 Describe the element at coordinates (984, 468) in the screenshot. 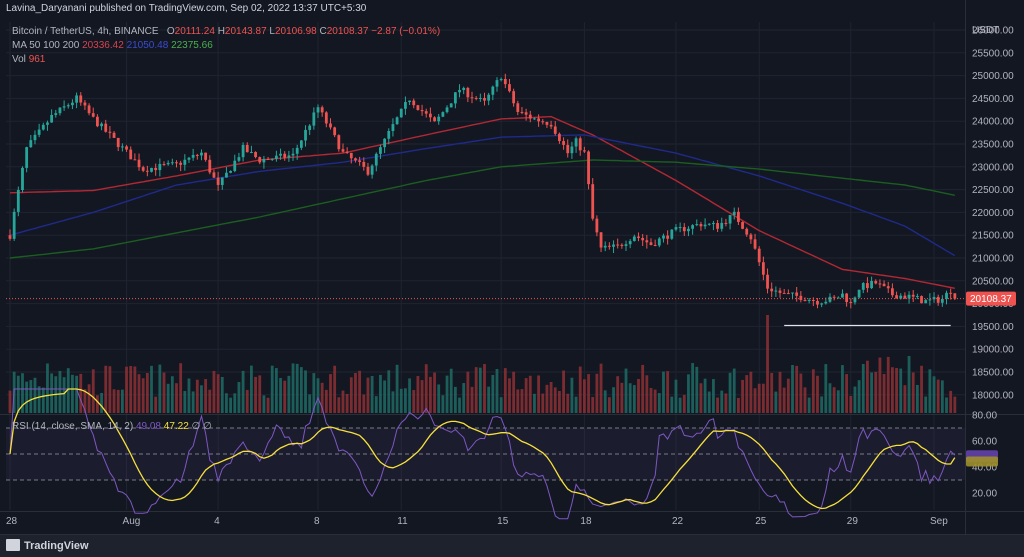

I see `rsi-tick-label: 40.00` at that location.